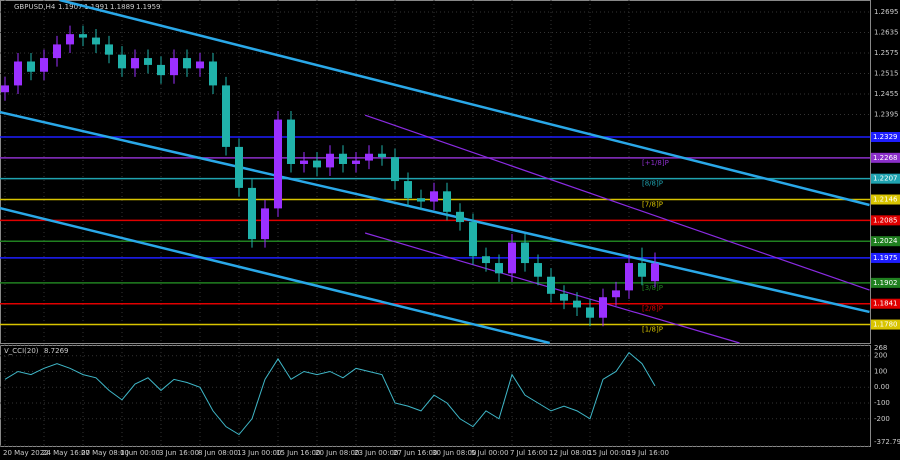  I want to click on x-tick-label: 3 Jun 16:00, so click(179, 453).